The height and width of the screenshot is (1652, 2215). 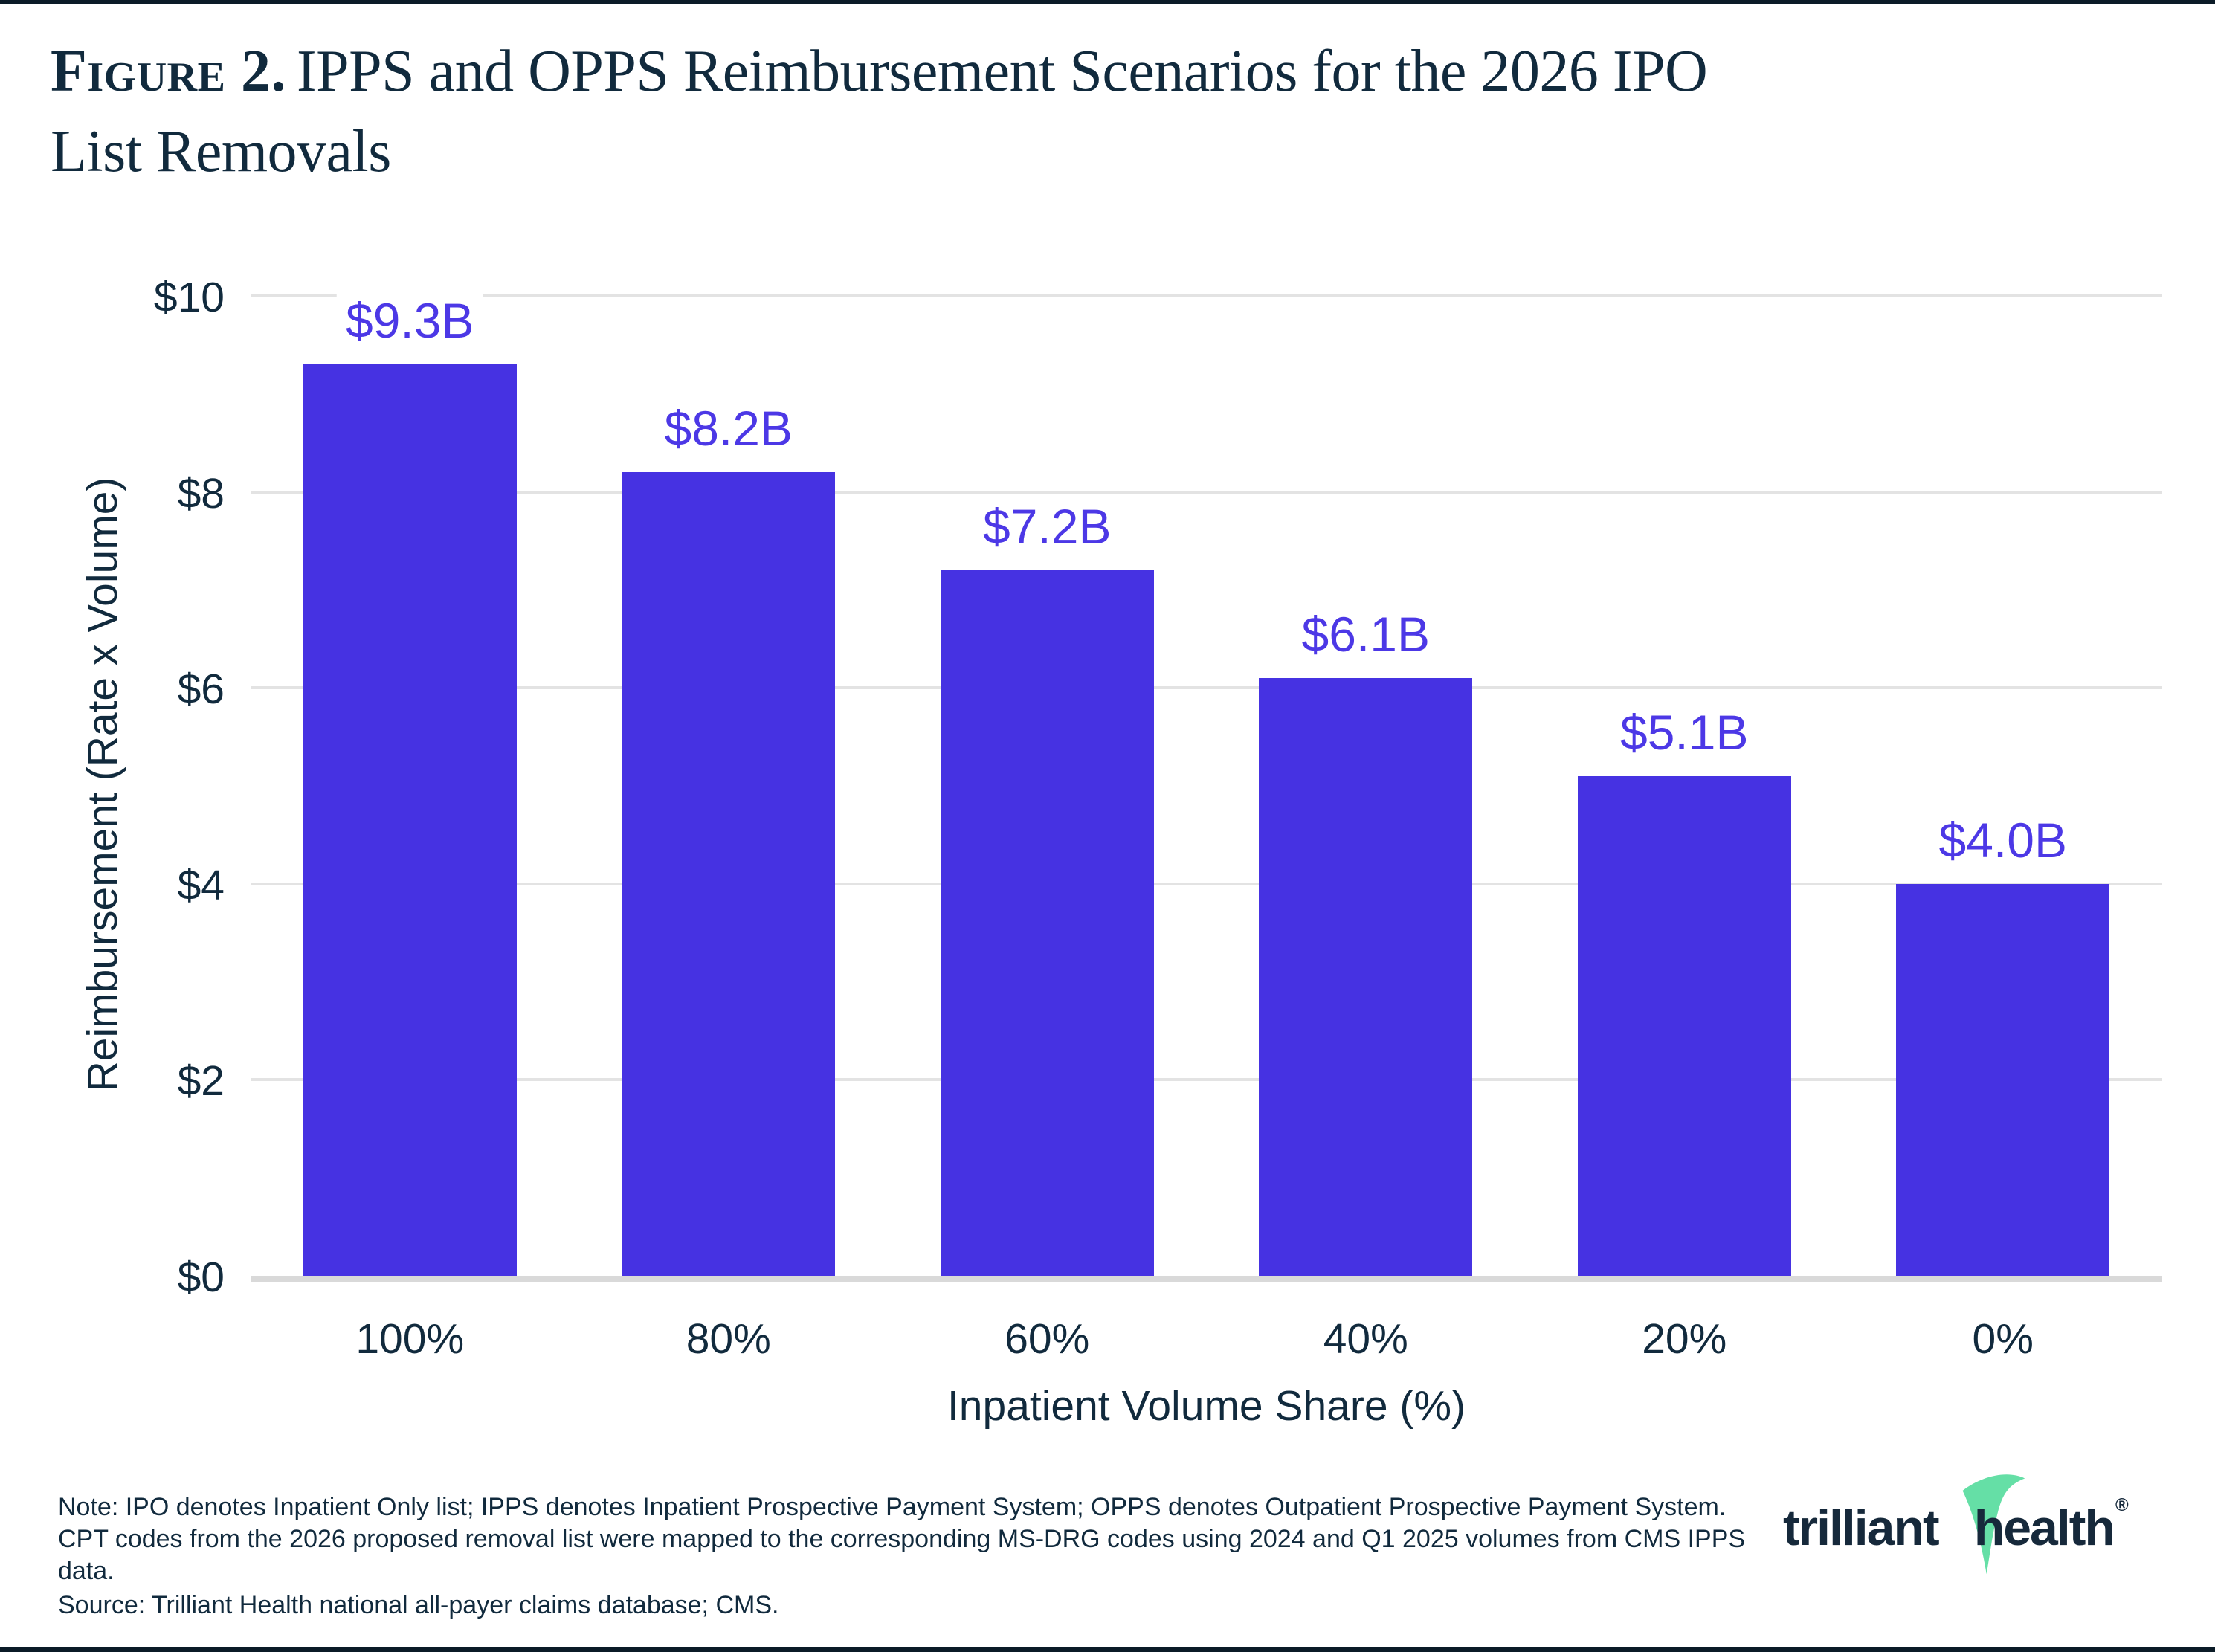 What do you see at coordinates (728, 428) in the screenshot?
I see `bar-value-label: $8.2B` at bounding box center [728, 428].